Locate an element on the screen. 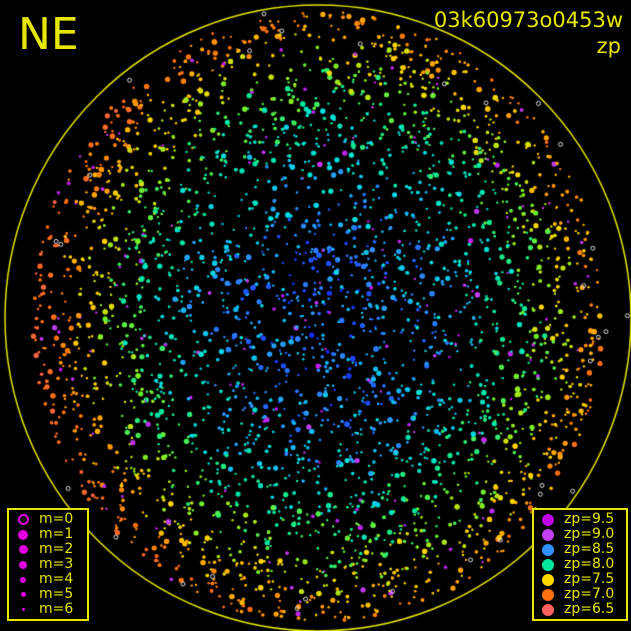 The image size is (631, 631). magnitude-legend-label: m=0 is located at coordinates (56, 519).